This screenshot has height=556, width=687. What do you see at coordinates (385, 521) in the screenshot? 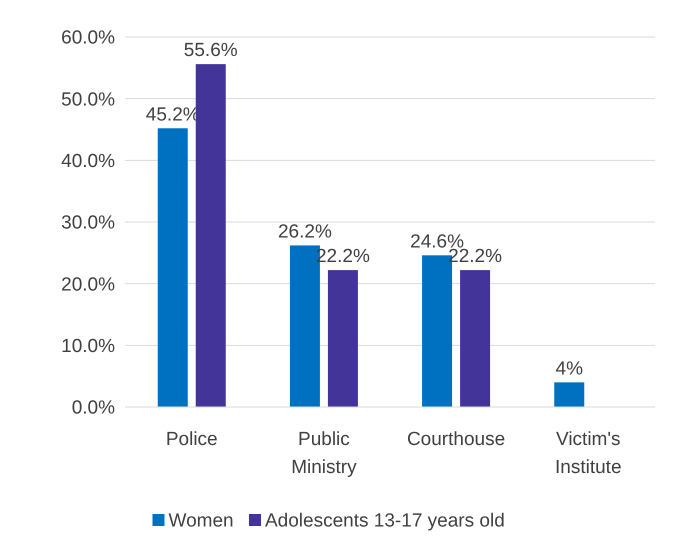
I see `legend-label: Adolescents 13-17 years old` at bounding box center [385, 521].